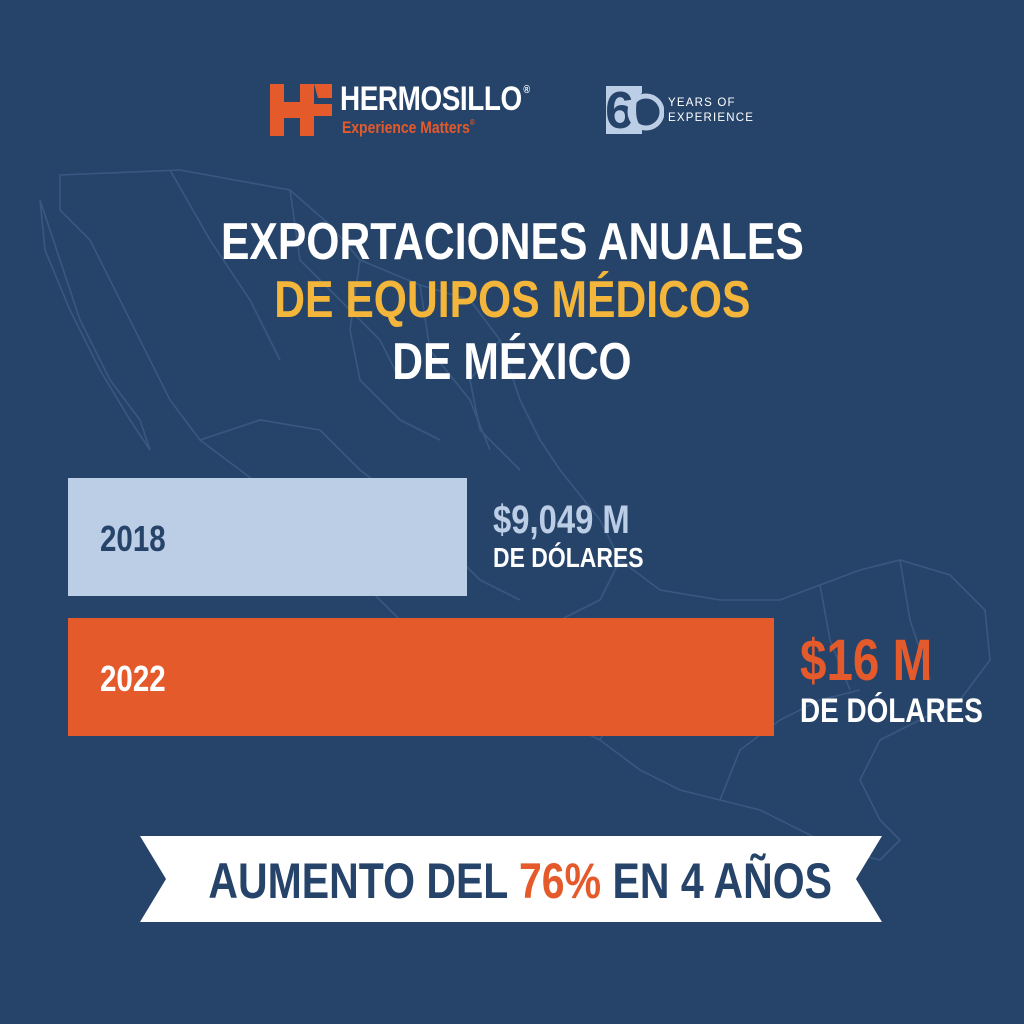 This screenshot has width=1024, height=1024. I want to click on banner-prefix: AUMENTO DEL, so click(358, 881).